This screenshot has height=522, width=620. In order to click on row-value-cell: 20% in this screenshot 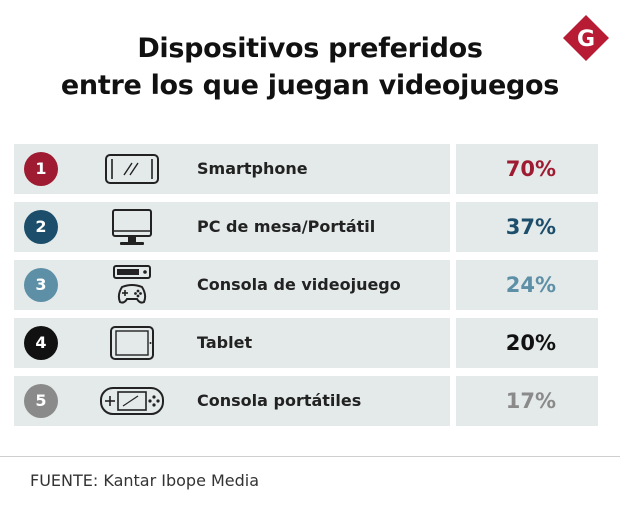, I will do `click(527, 343)`.